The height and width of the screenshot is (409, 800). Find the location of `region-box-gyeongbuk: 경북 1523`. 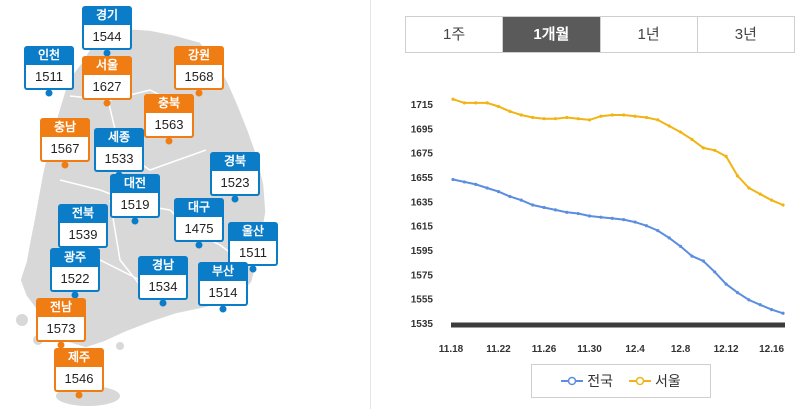

region-box-gyeongbuk: 경북 1523 is located at coordinates (235, 175).